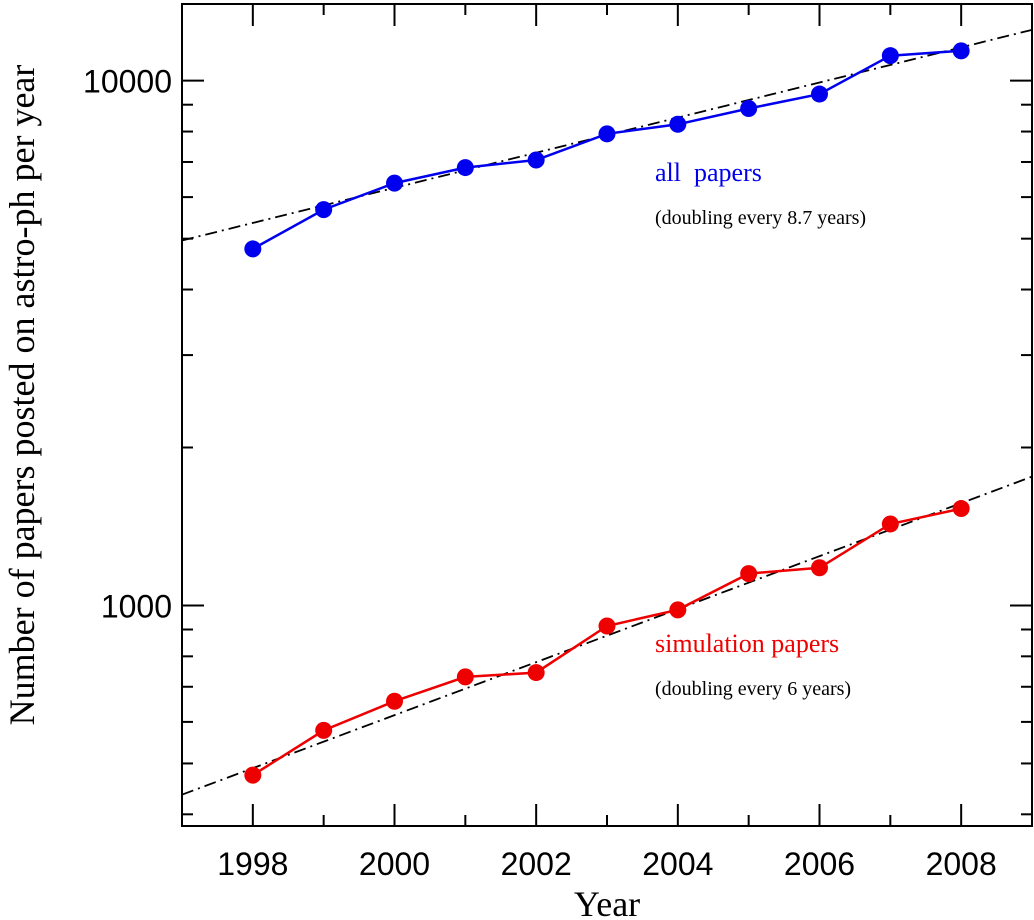  Describe the element at coordinates (607, 902) in the screenshot. I see `x-axis-label: Year` at that location.